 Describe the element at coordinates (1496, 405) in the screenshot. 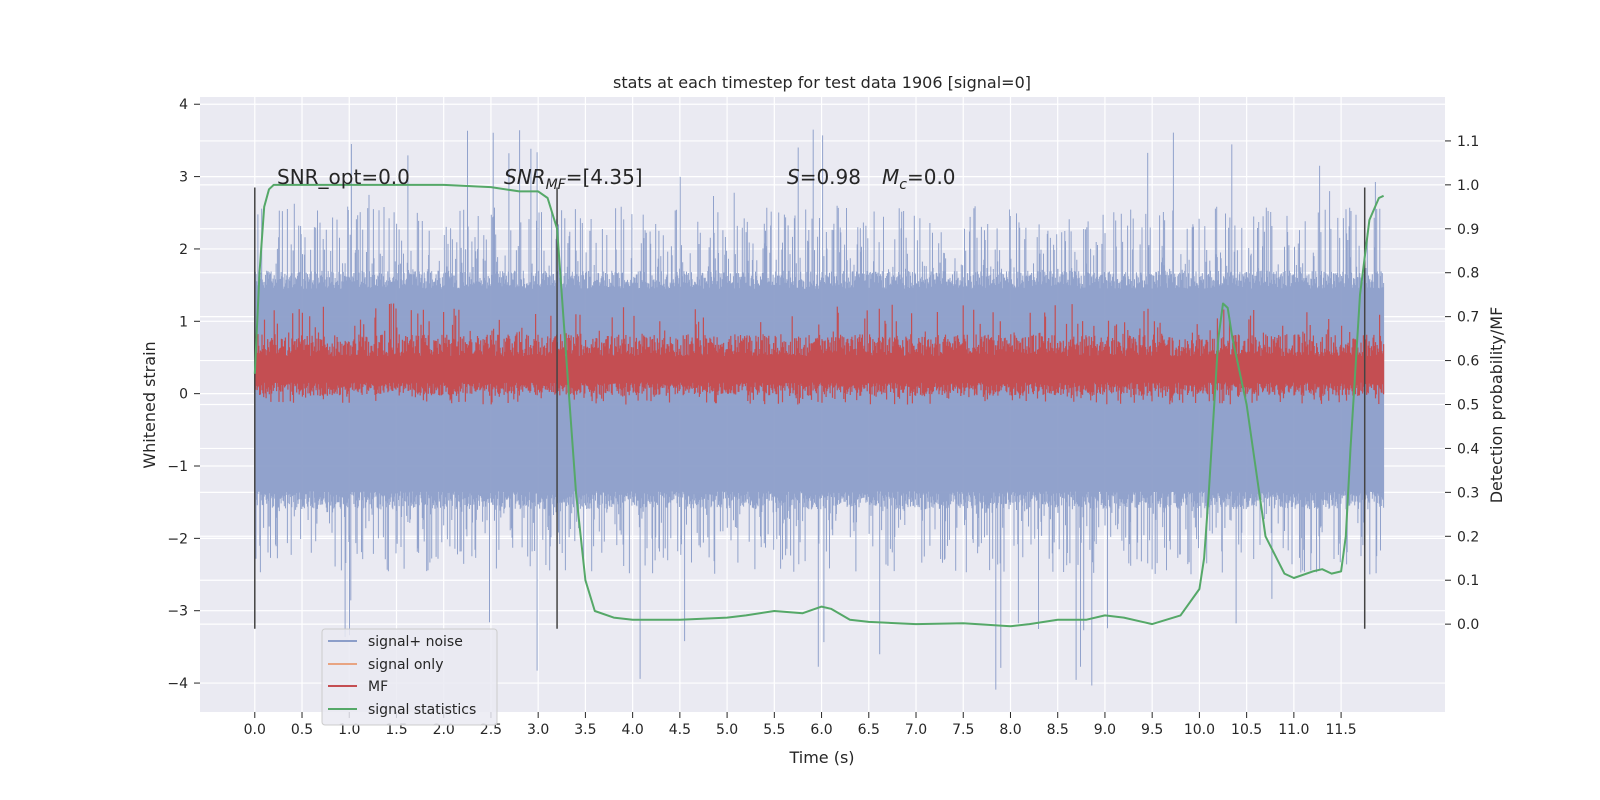

I see `y2-axis-title: Detection probability/MF` at that location.